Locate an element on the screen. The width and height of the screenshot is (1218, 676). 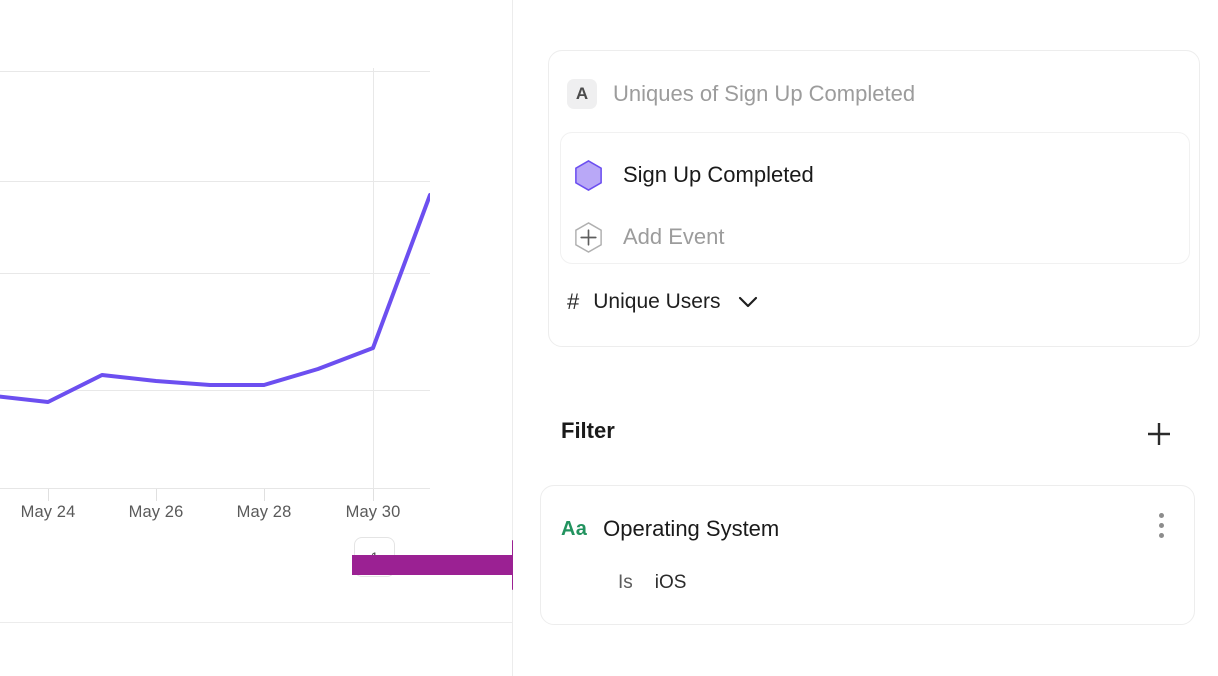
filter-property-name: Operating System is located at coordinates (691, 528).